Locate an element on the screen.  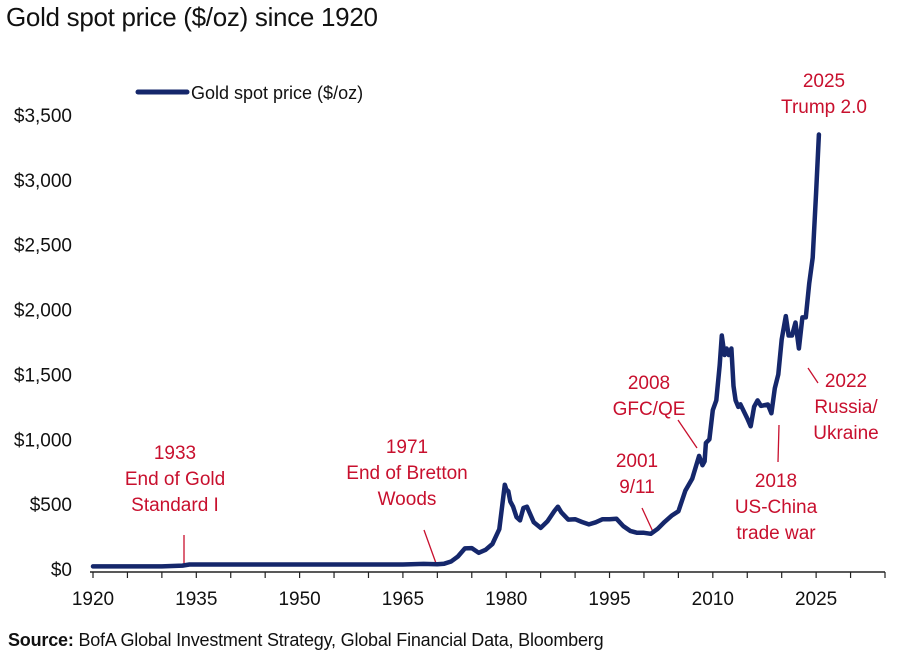
annotation-text: Woods is located at coordinates (407, 499).